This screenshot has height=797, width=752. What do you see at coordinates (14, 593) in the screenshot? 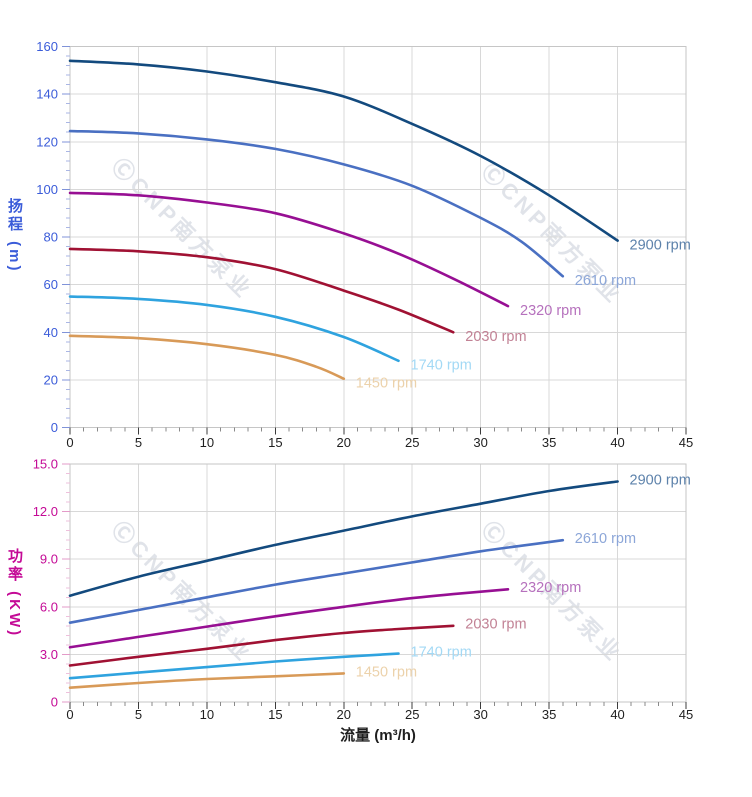
I see `power-axis-title: 功率 (KW)` at bounding box center [14, 593].